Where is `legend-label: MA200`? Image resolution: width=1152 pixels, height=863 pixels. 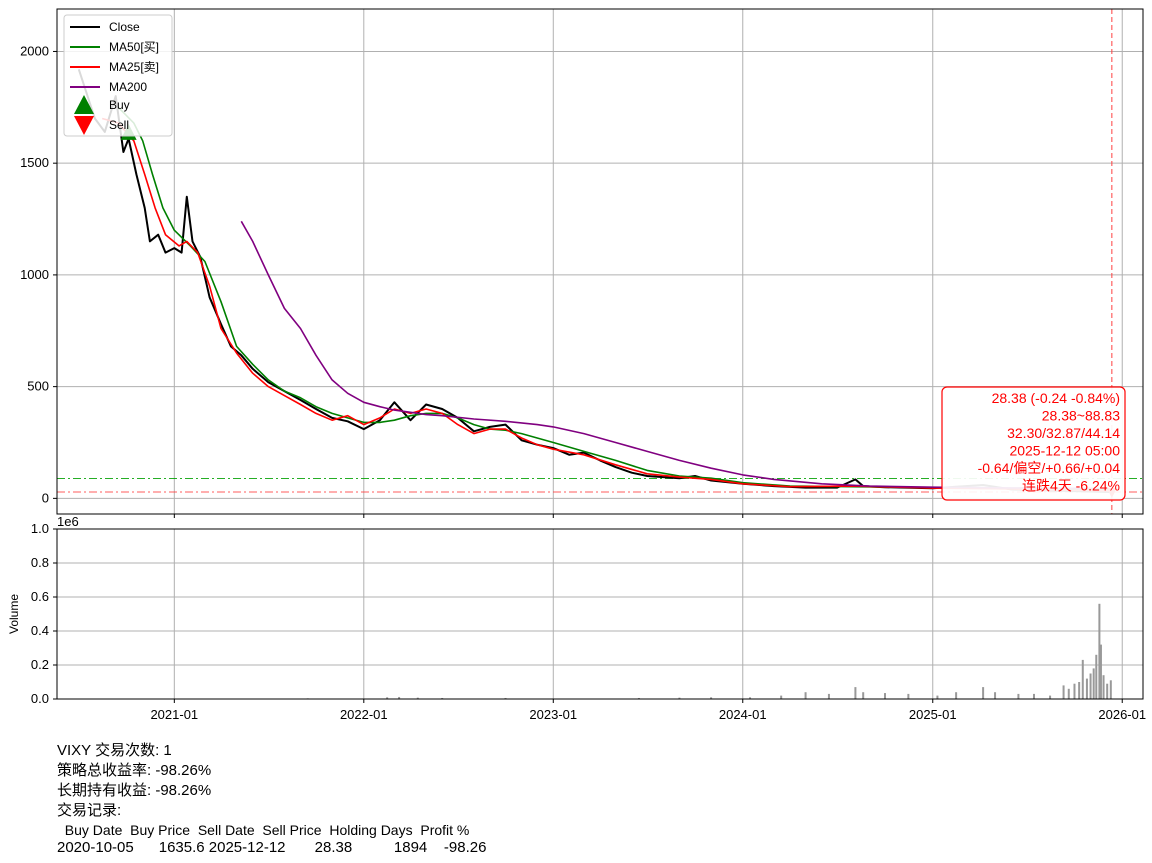 legend-label: MA200 is located at coordinates (128, 87).